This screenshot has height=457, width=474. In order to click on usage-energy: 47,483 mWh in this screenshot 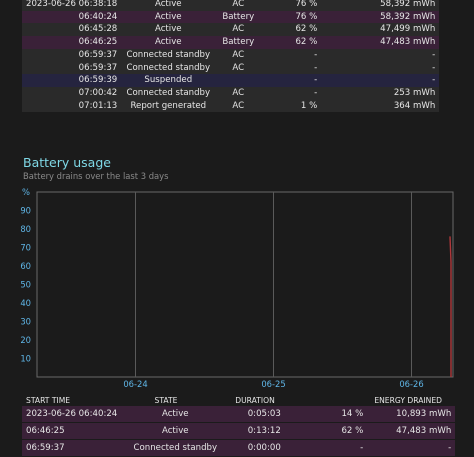, I will do `click(424, 431)`.